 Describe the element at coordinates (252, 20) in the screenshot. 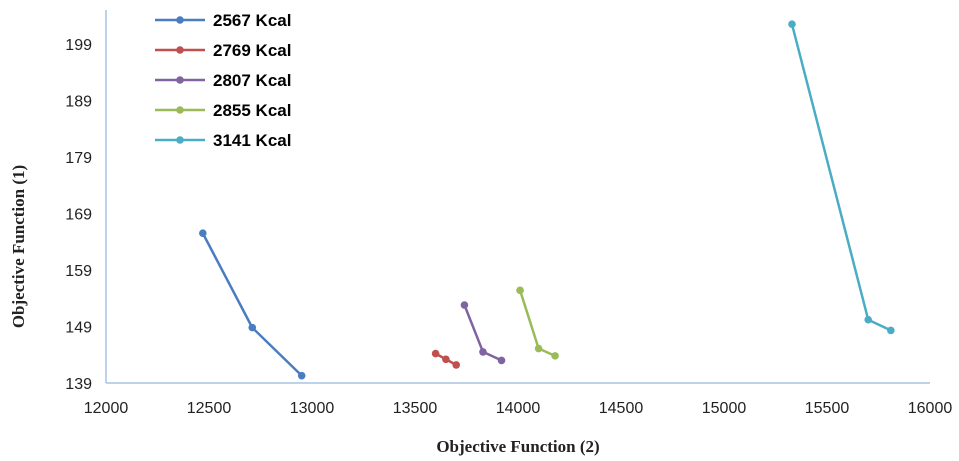

I see `legend-label: 2567 Kcal` at that location.